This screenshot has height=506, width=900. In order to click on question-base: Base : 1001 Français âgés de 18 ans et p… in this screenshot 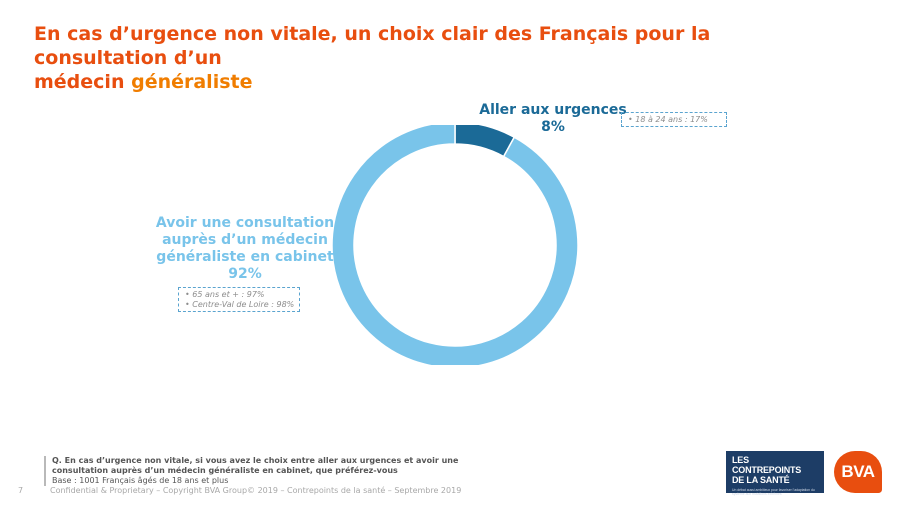, I will do `click(140, 480)`.